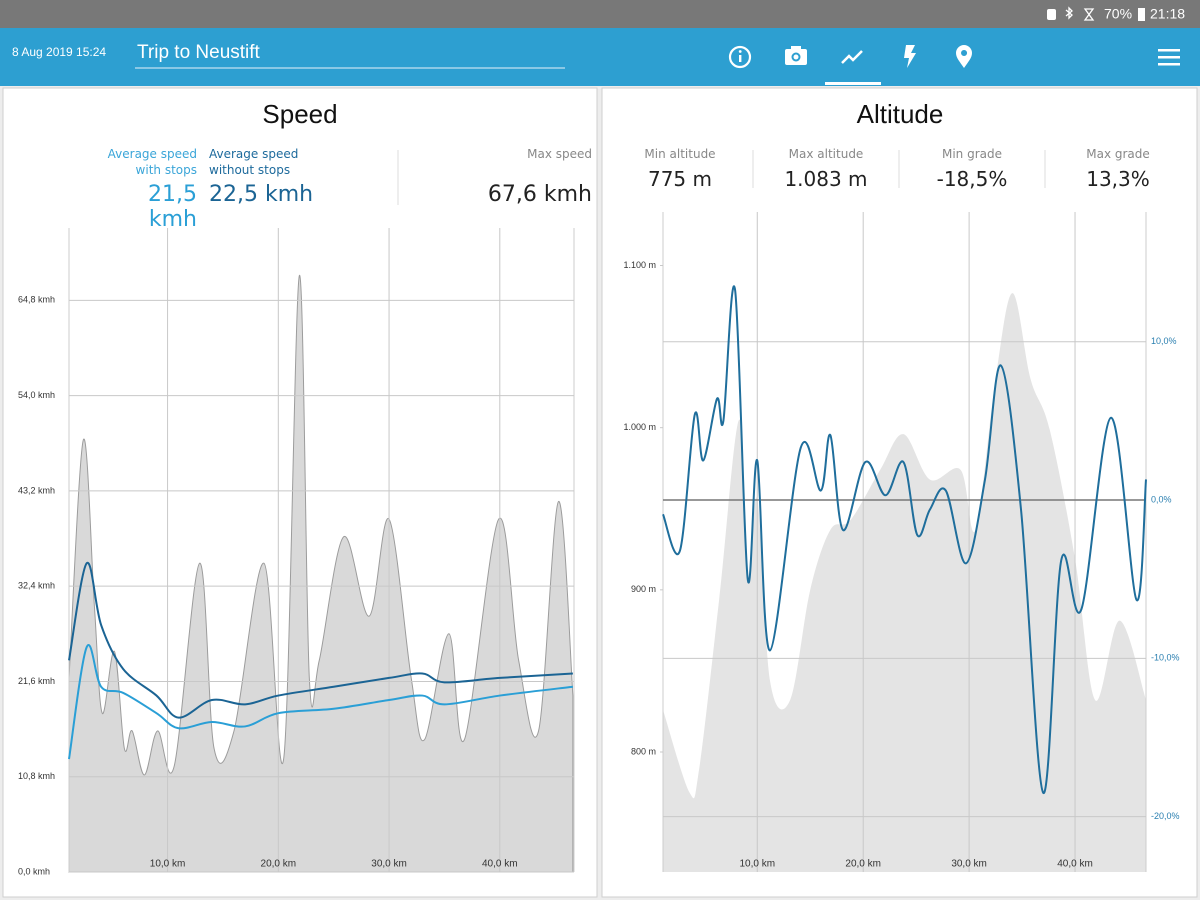 This screenshot has height=900, width=1200. Describe the element at coordinates (639, 265) in the screenshot. I see `y-tick-label: 1.100 m` at that location.